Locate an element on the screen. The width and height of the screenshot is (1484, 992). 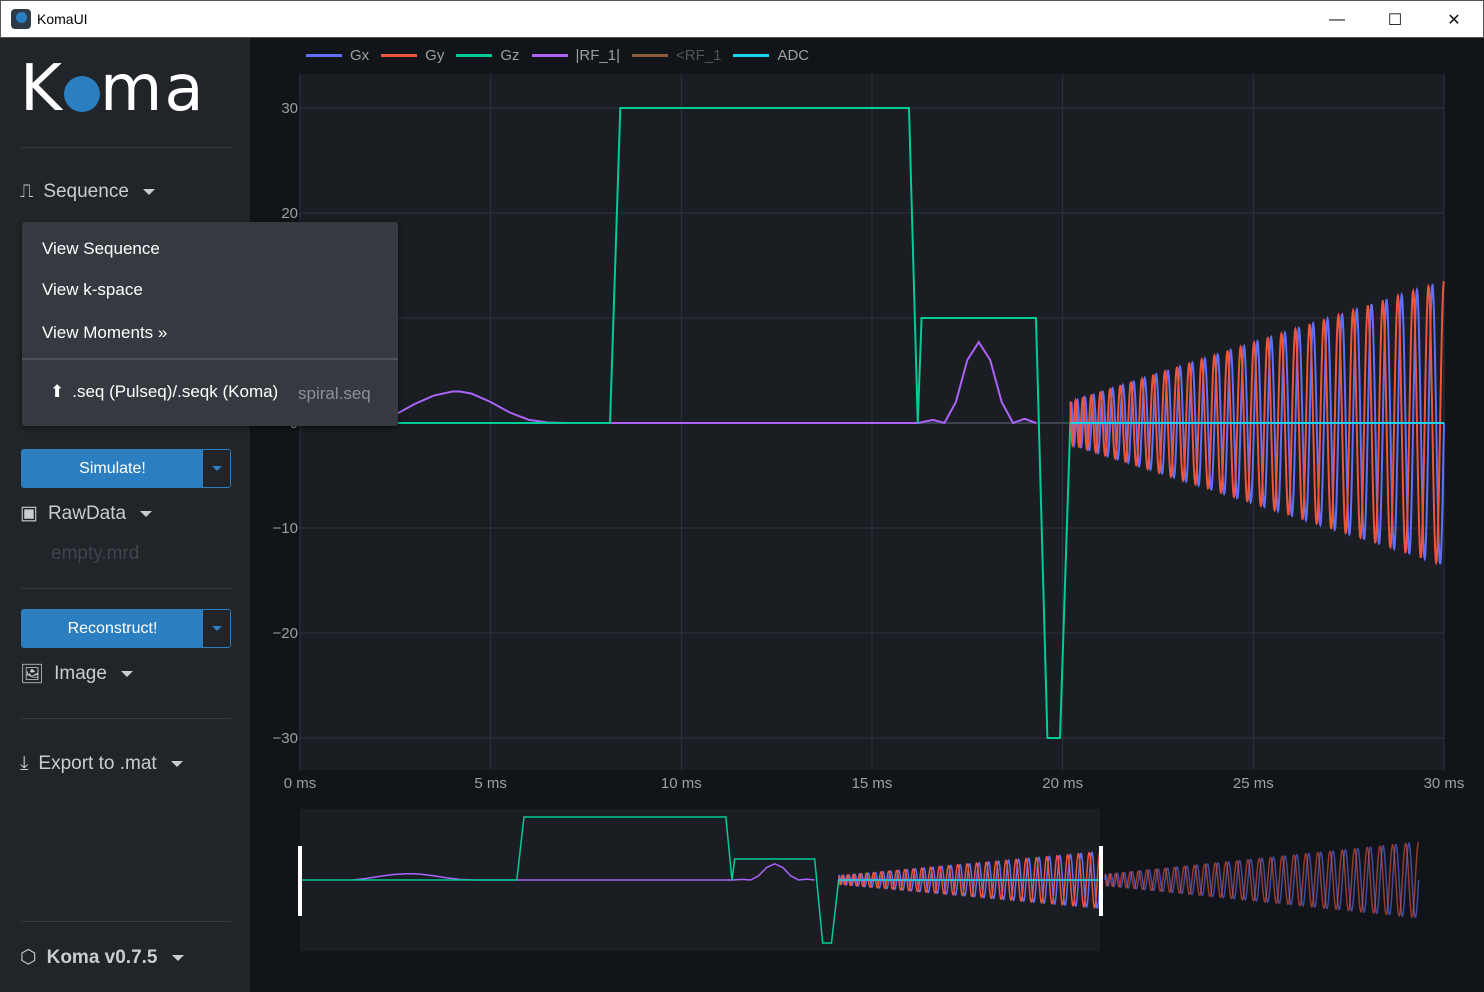
menu-item-view-sequence: View Sequence is located at coordinates (101, 248).